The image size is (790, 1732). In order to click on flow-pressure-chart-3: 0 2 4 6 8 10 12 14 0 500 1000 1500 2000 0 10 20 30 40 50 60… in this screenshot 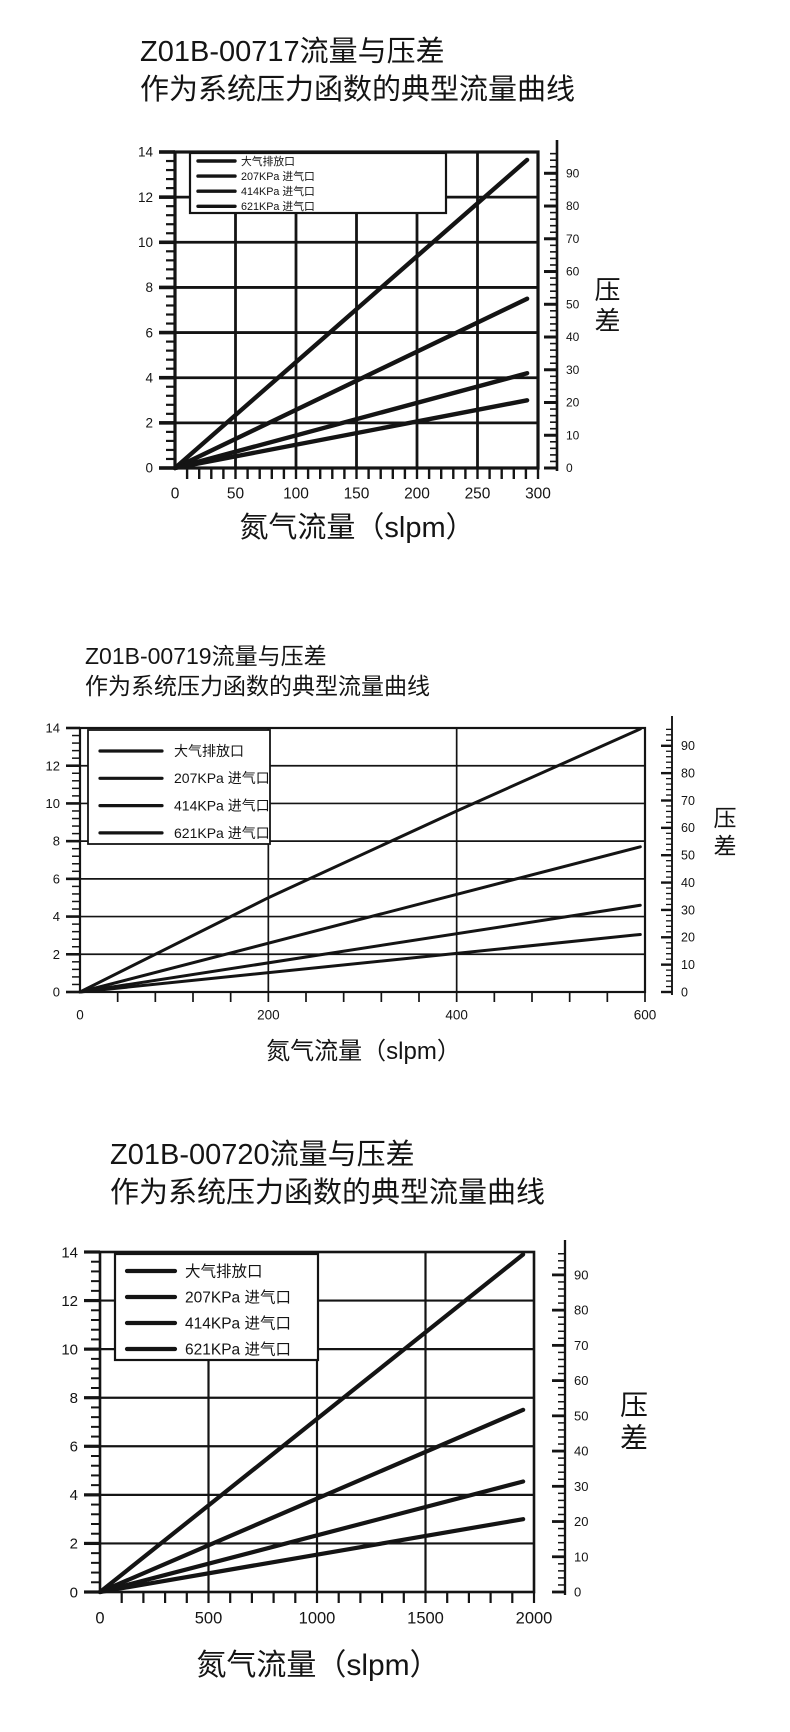, I will do `click(324, 1434)`.